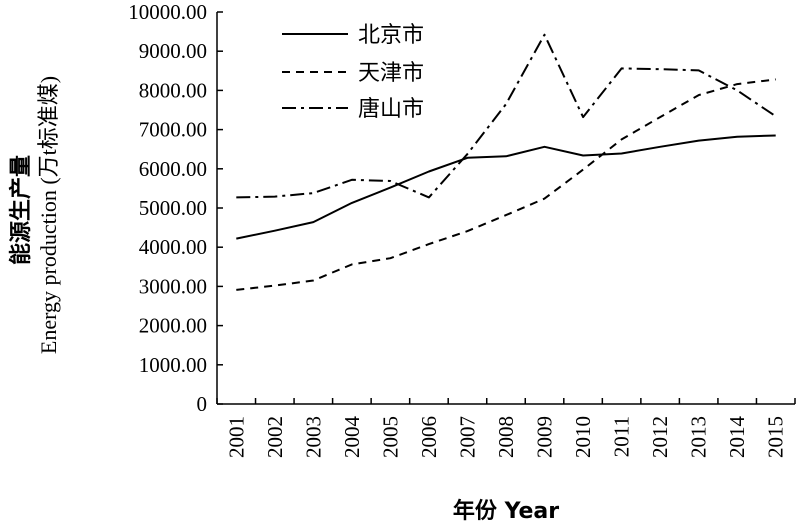 The height and width of the screenshot is (526, 800). I want to click on y-tick-label: 7000.00, so click(173, 130).